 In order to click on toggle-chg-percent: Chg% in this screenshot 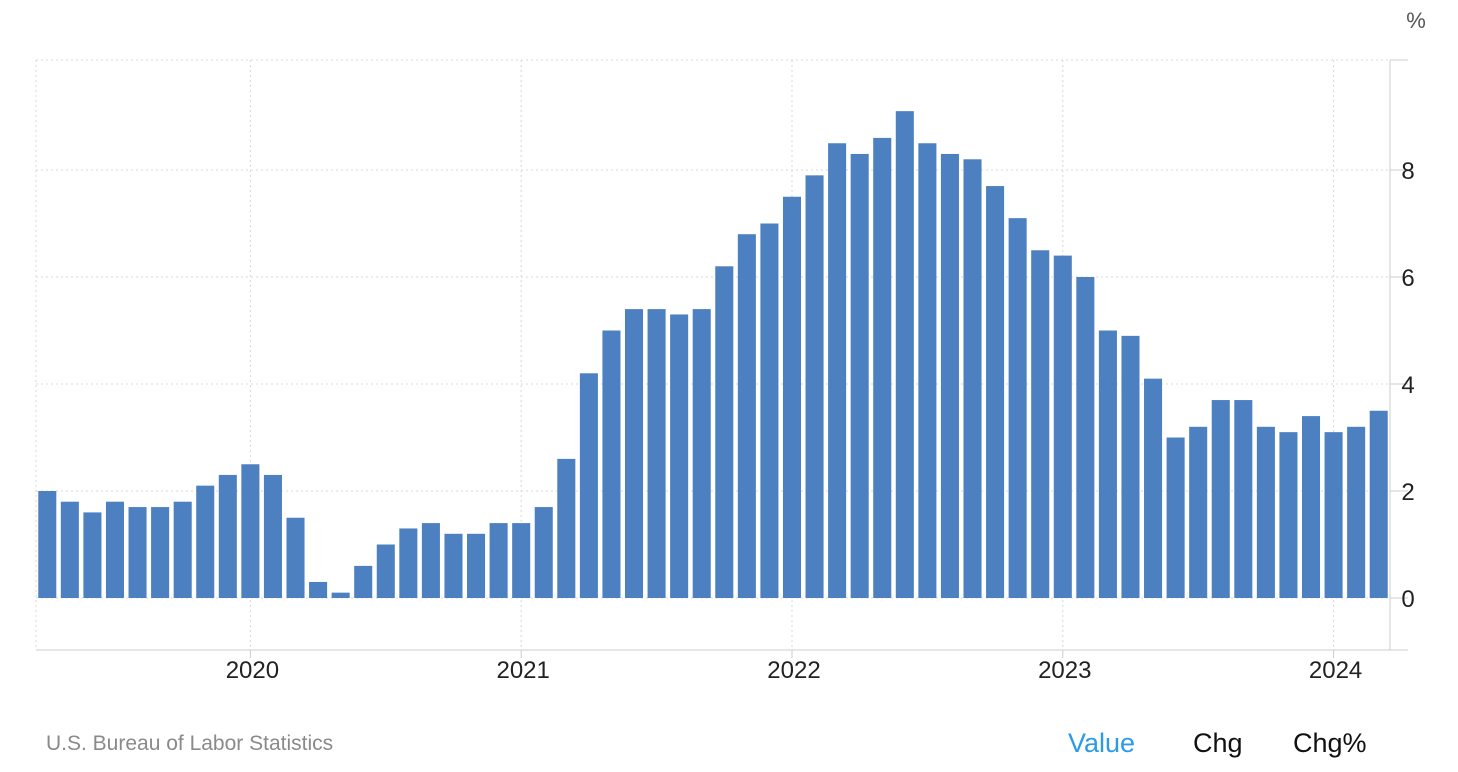, I will do `click(1330, 743)`.